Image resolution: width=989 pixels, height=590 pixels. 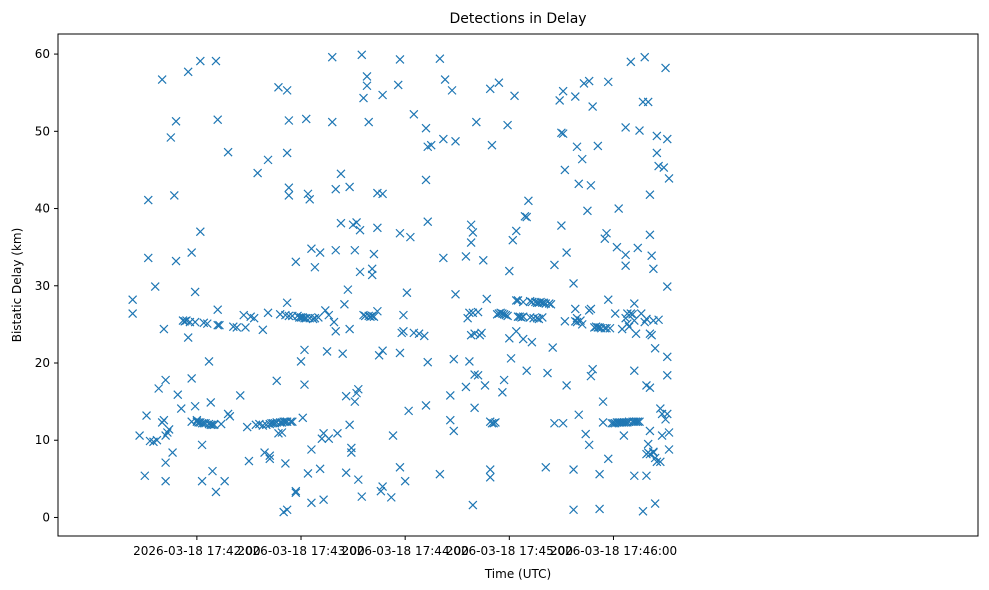 What do you see at coordinates (42, 440) in the screenshot?
I see `y-tick-label: 10` at bounding box center [42, 440].